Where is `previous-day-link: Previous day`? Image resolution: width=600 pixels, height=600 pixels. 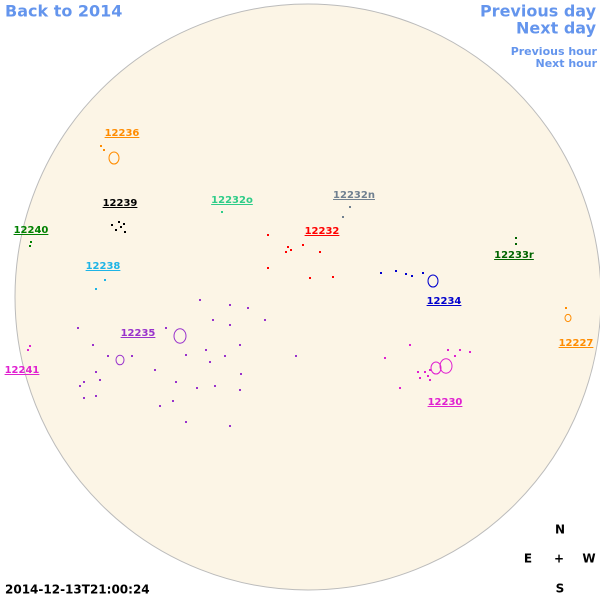 previous-day-link: Previous day is located at coordinates (538, 11).